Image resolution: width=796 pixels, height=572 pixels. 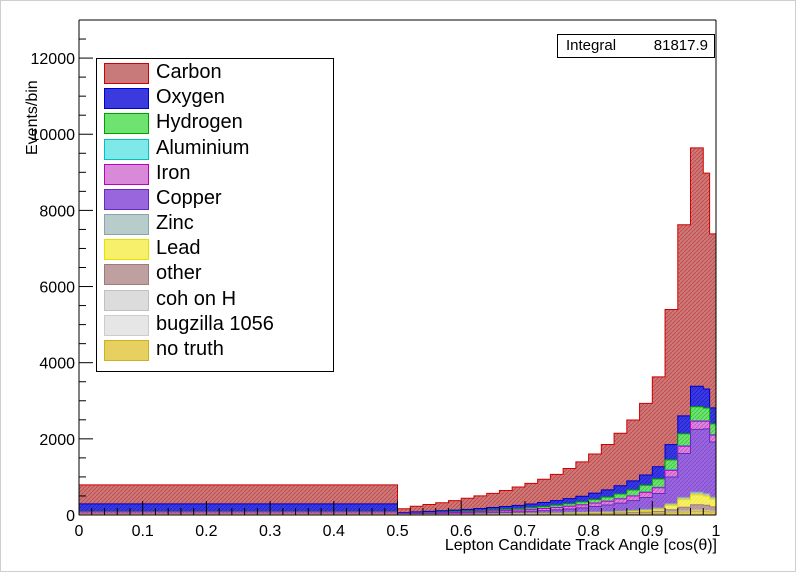 What do you see at coordinates (70, 516) in the screenshot?
I see `y-tick-label: 0` at bounding box center [70, 516].